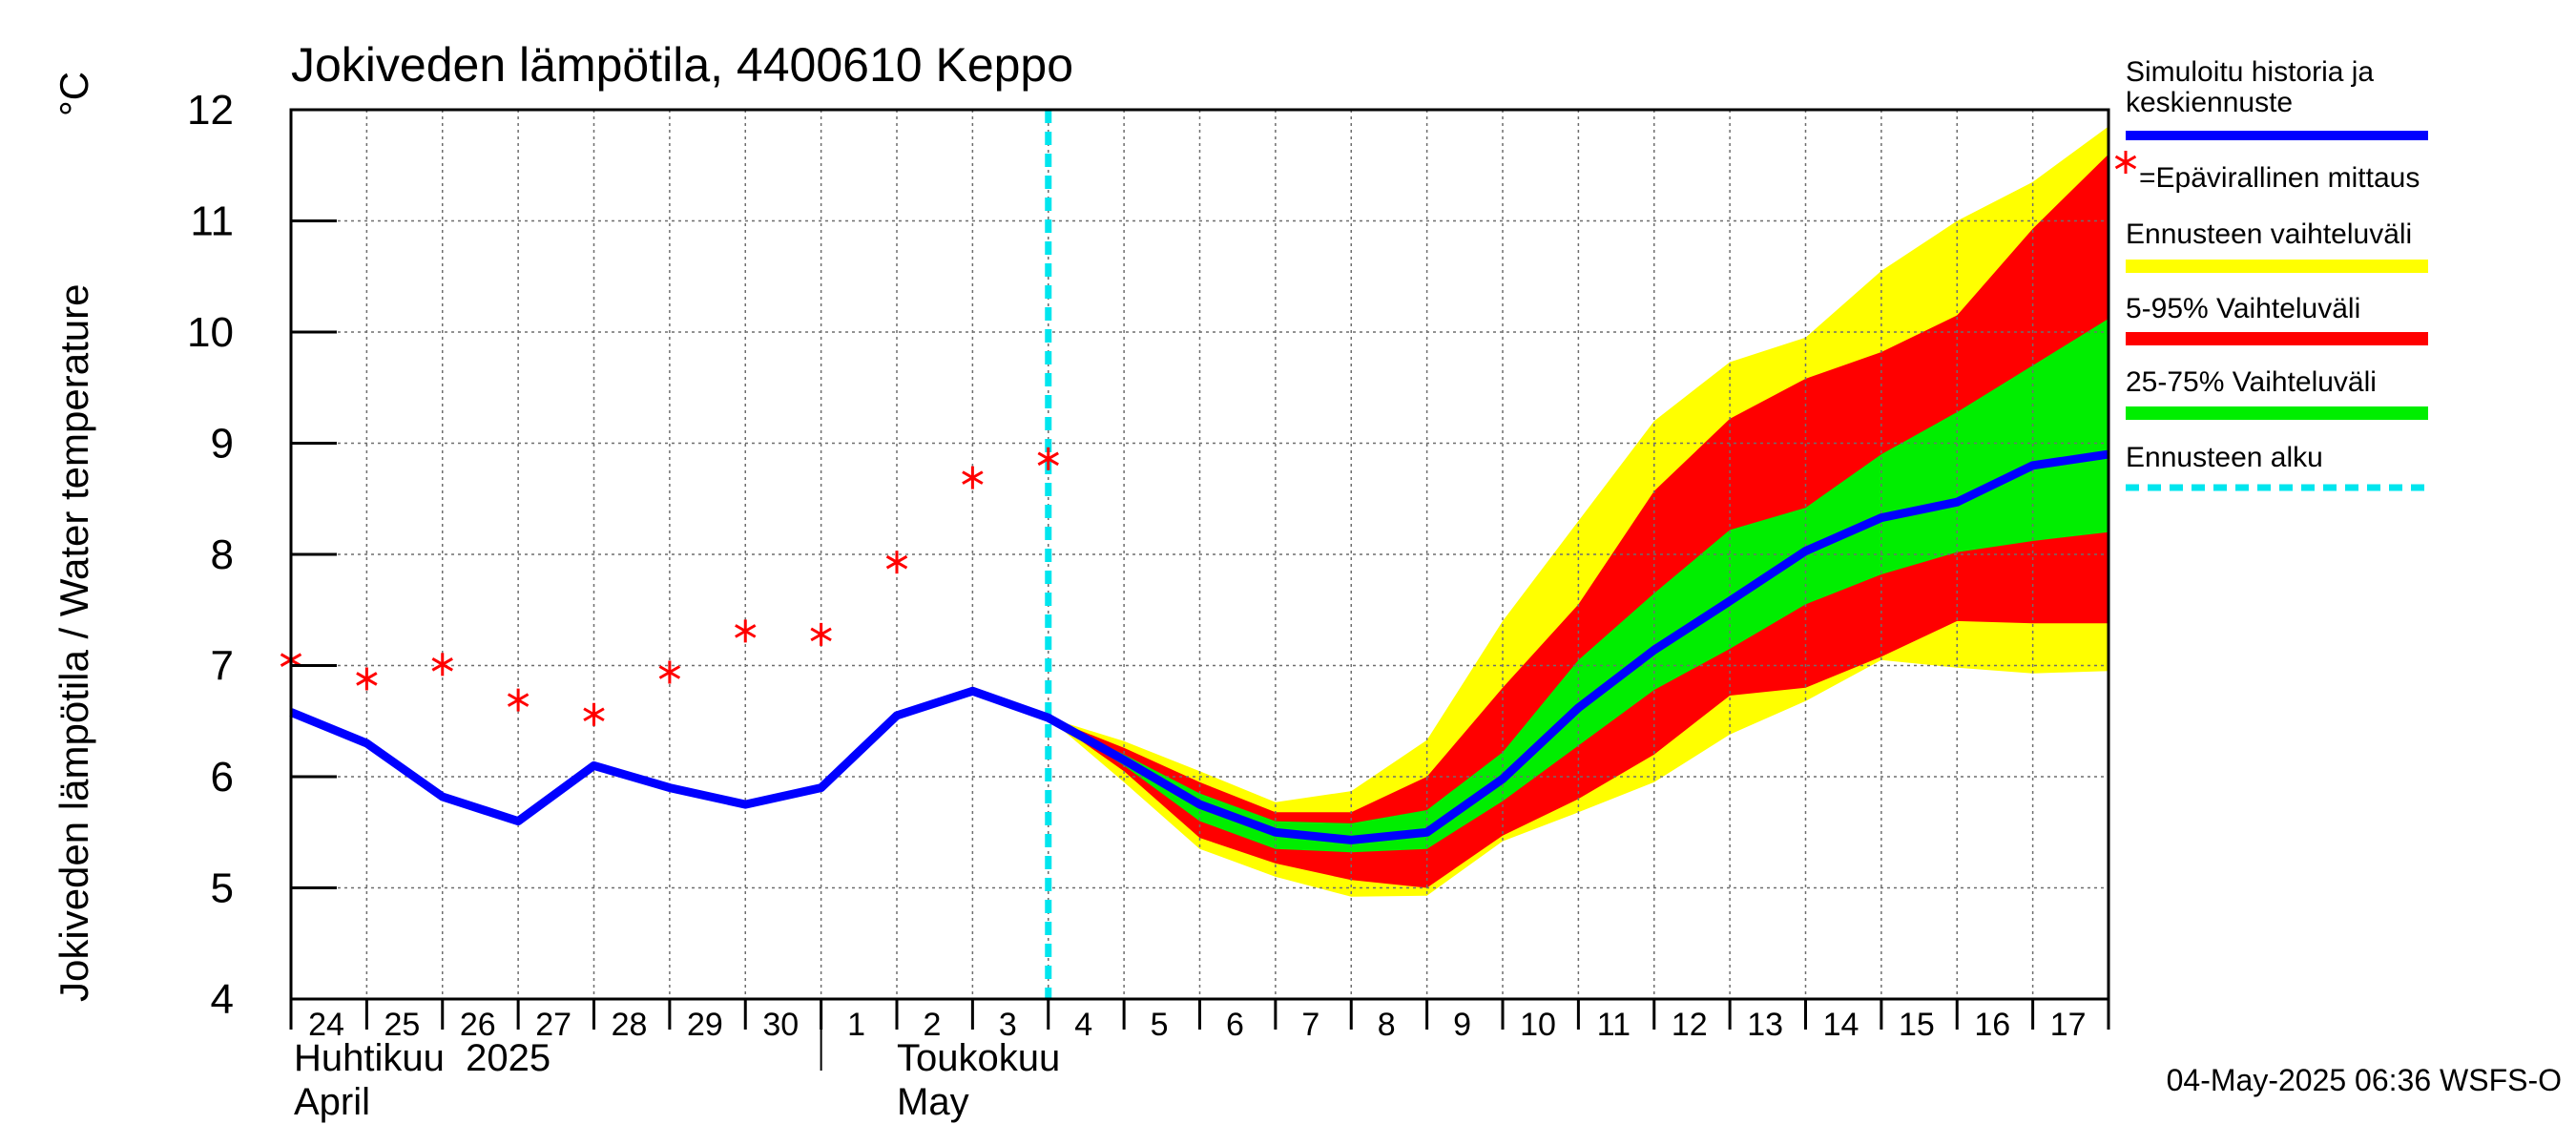 The width and height of the screenshot is (2576, 1145). Describe the element at coordinates (2364, 1080) in the screenshot. I see `timestamp: 04-May-2025 06:36 WSFS-O` at that location.